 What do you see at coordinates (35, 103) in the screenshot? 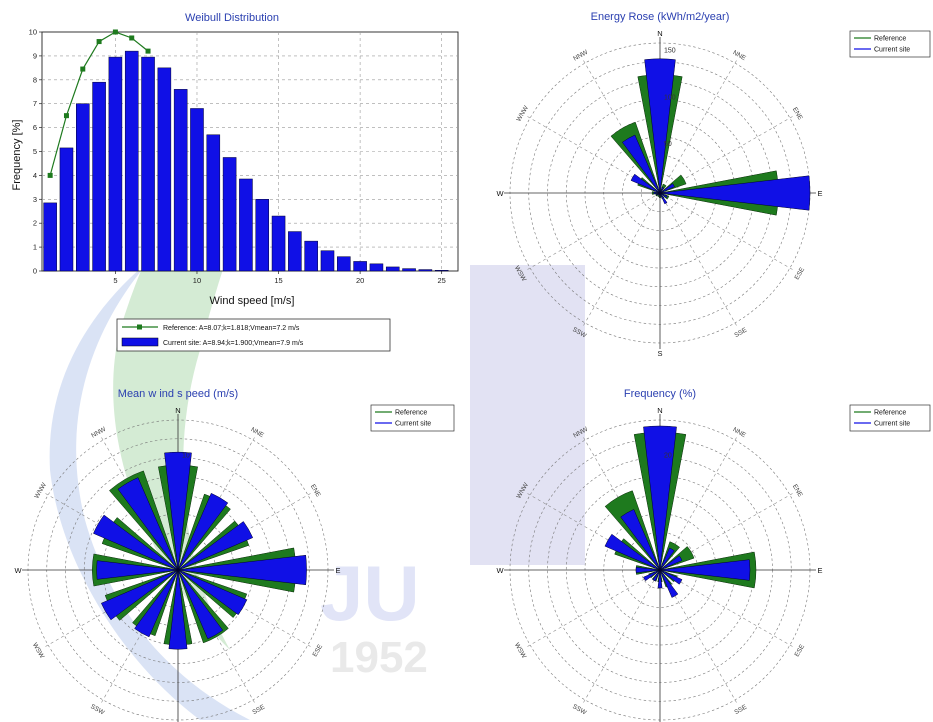
I see `weibull-ytick-label: 7` at bounding box center [35, 103].